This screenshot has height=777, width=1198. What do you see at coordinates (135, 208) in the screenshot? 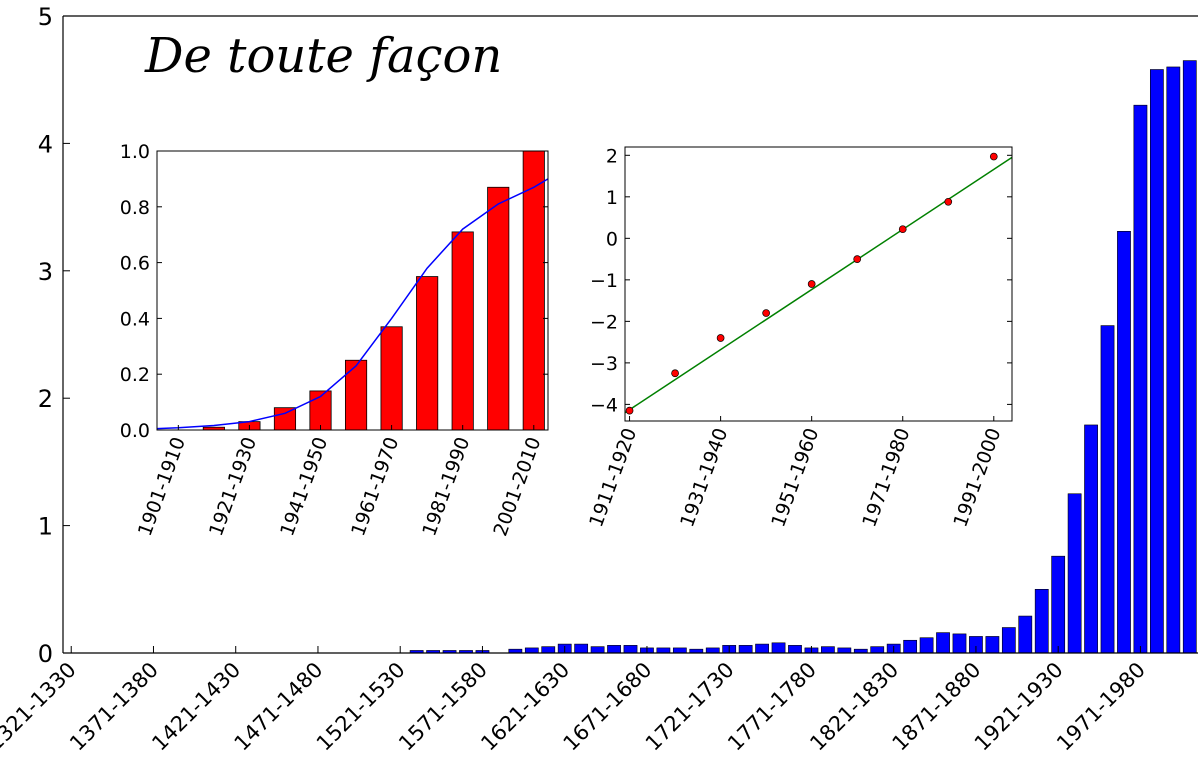
I see `inset-left-y-tick-label: 0.8` at bounding box center [135, 208].